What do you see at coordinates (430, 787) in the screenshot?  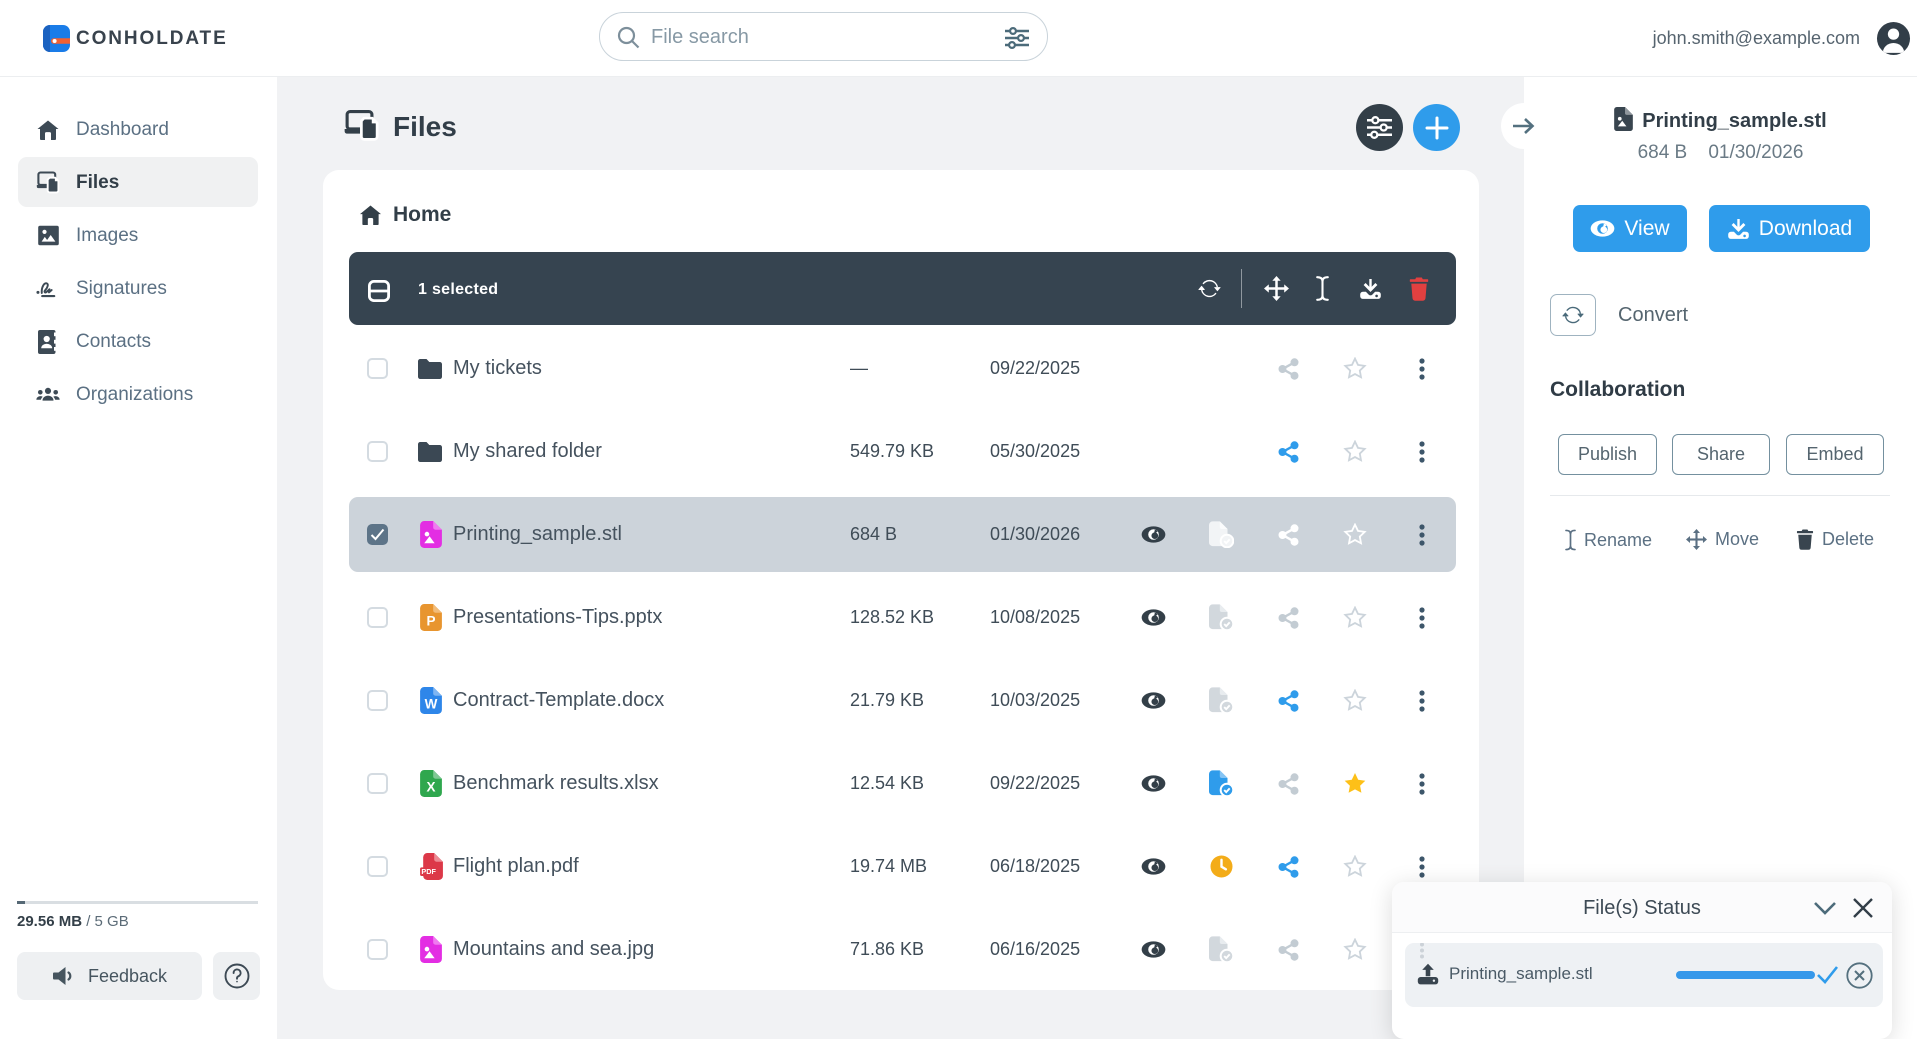 I see `svg-text: X` at bounding box center [430, 787].